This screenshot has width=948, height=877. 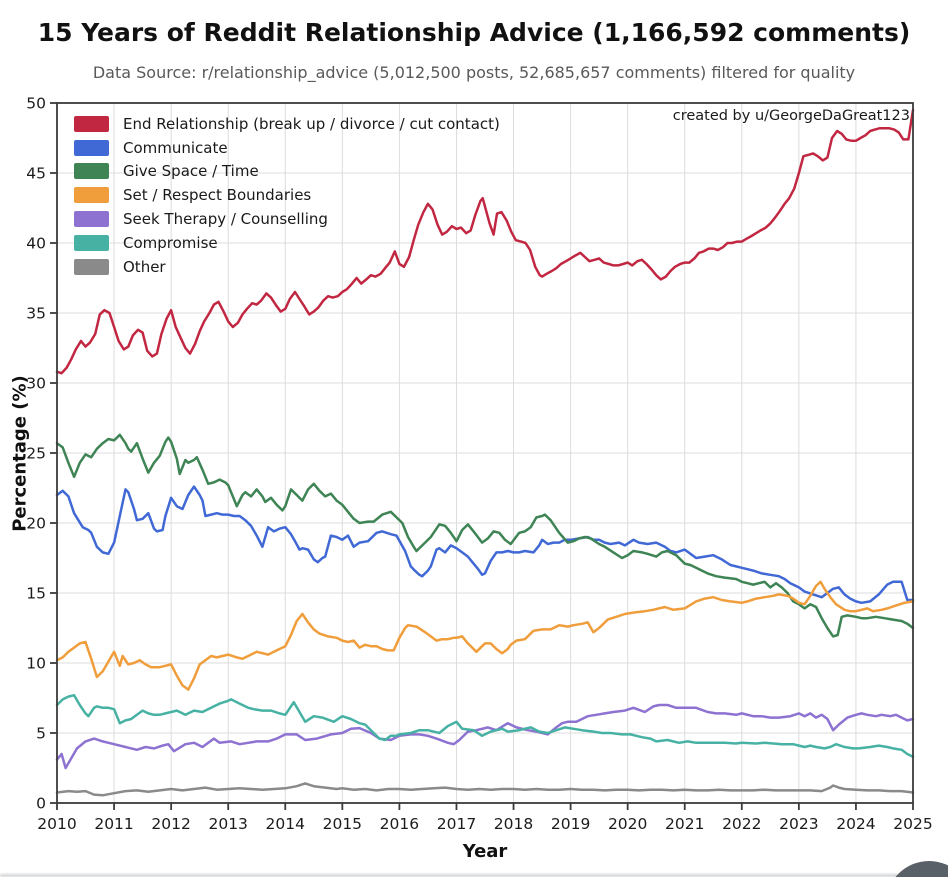 I want to click on x-tick-label: 2018, so click(x=513, y=824).